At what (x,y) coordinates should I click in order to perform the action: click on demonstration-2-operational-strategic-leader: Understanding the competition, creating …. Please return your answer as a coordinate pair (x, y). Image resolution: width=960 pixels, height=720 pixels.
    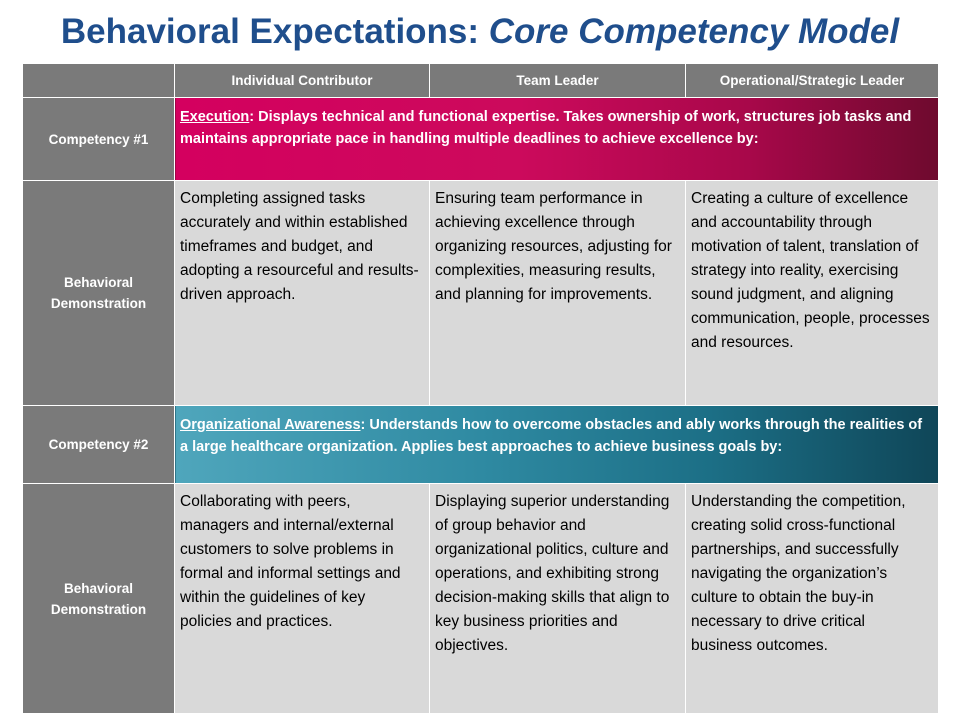
    Looking at the image, I should click on (812, 598).